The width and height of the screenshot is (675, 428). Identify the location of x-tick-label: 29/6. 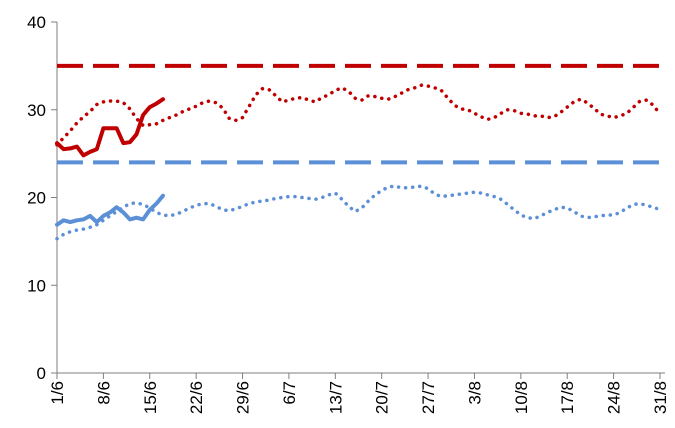
(243, 397).